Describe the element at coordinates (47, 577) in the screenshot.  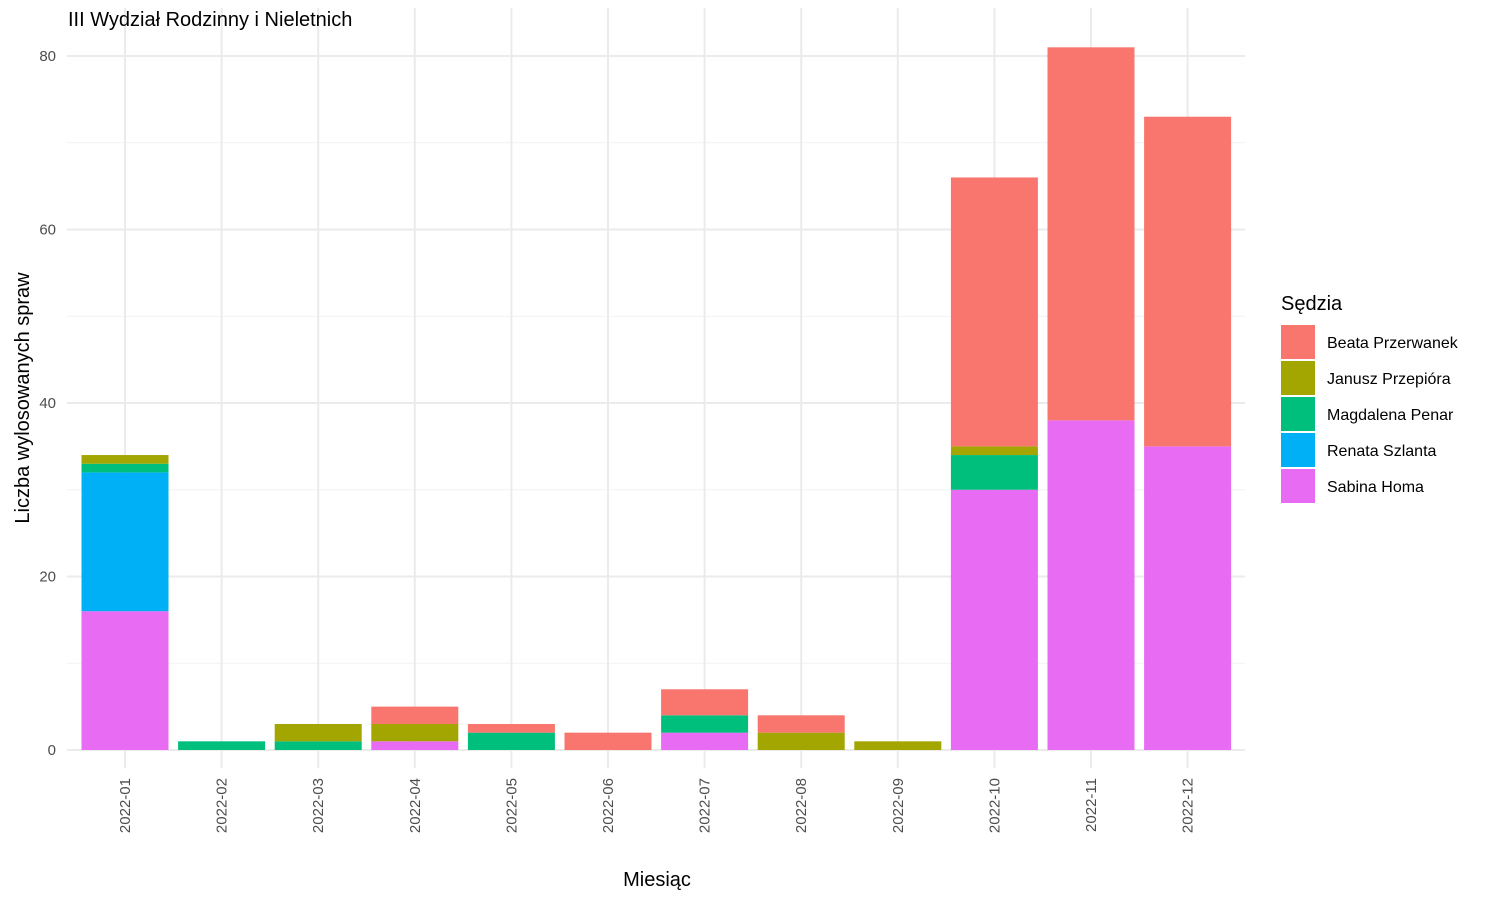
I see `y-tick-label: 20` at that location.